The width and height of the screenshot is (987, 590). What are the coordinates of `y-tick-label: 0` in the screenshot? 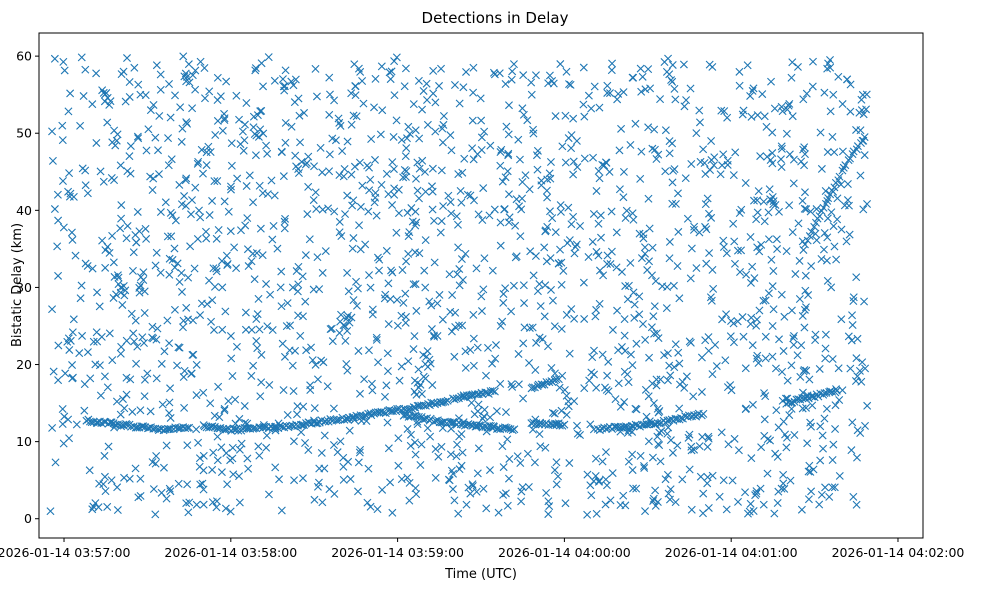 It's located at (28, 518).